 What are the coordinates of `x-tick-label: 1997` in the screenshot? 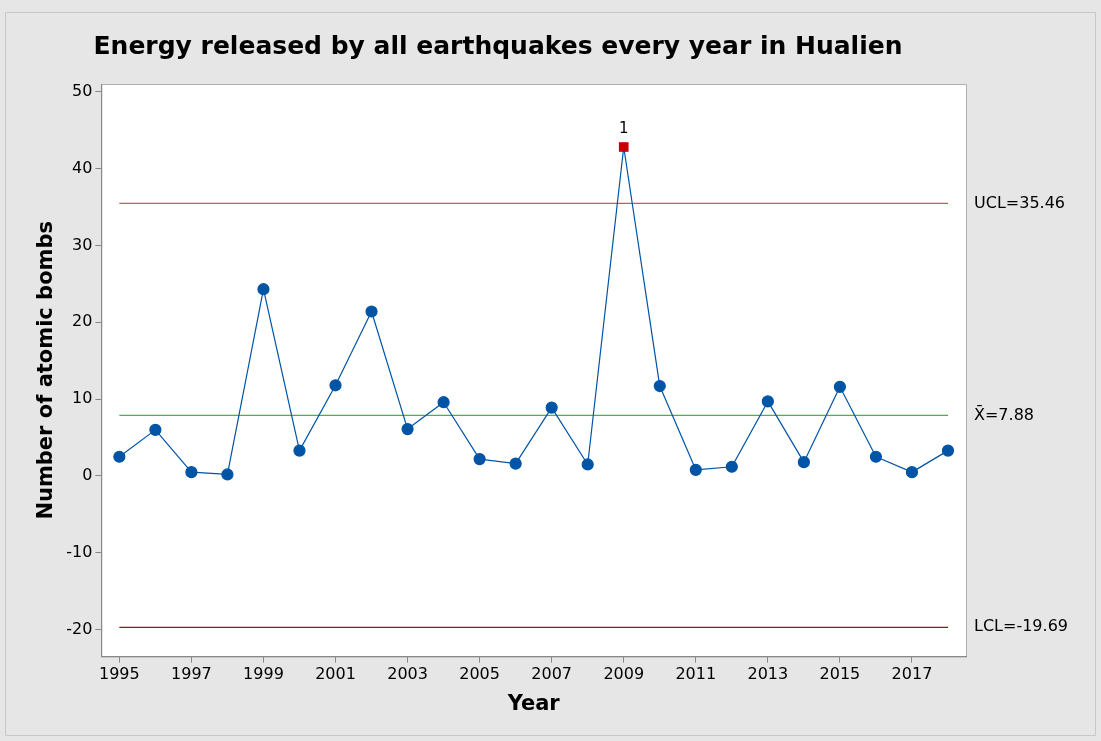 It's located at (191, 674).